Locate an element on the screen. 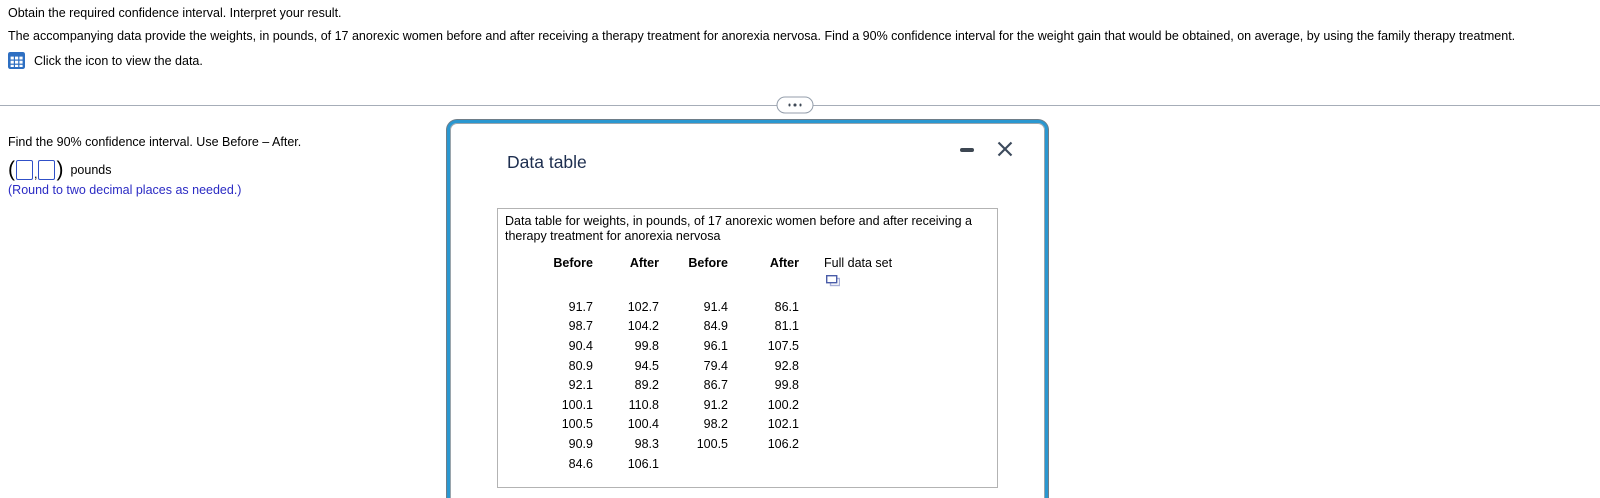  cell-value: 92.8 is located at coordinates (786, 365).